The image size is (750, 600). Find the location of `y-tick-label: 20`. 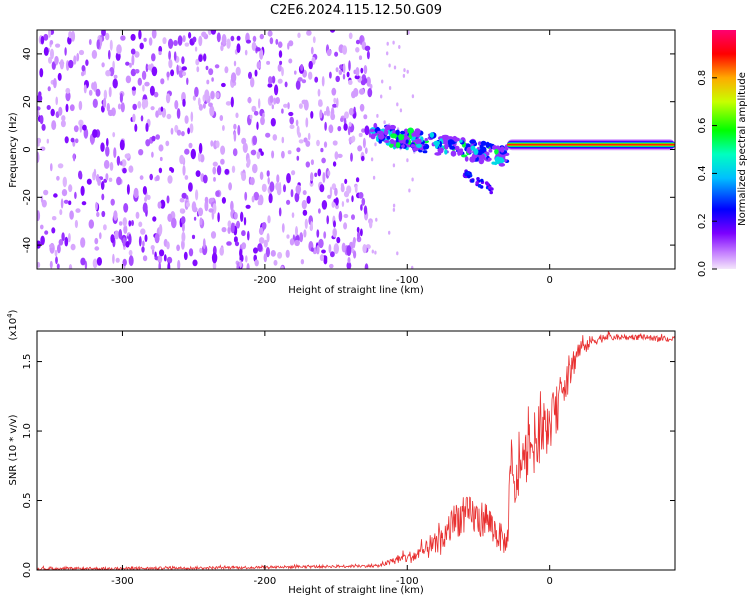

y-tick-label: 20 is located at coordinates (27, 101).